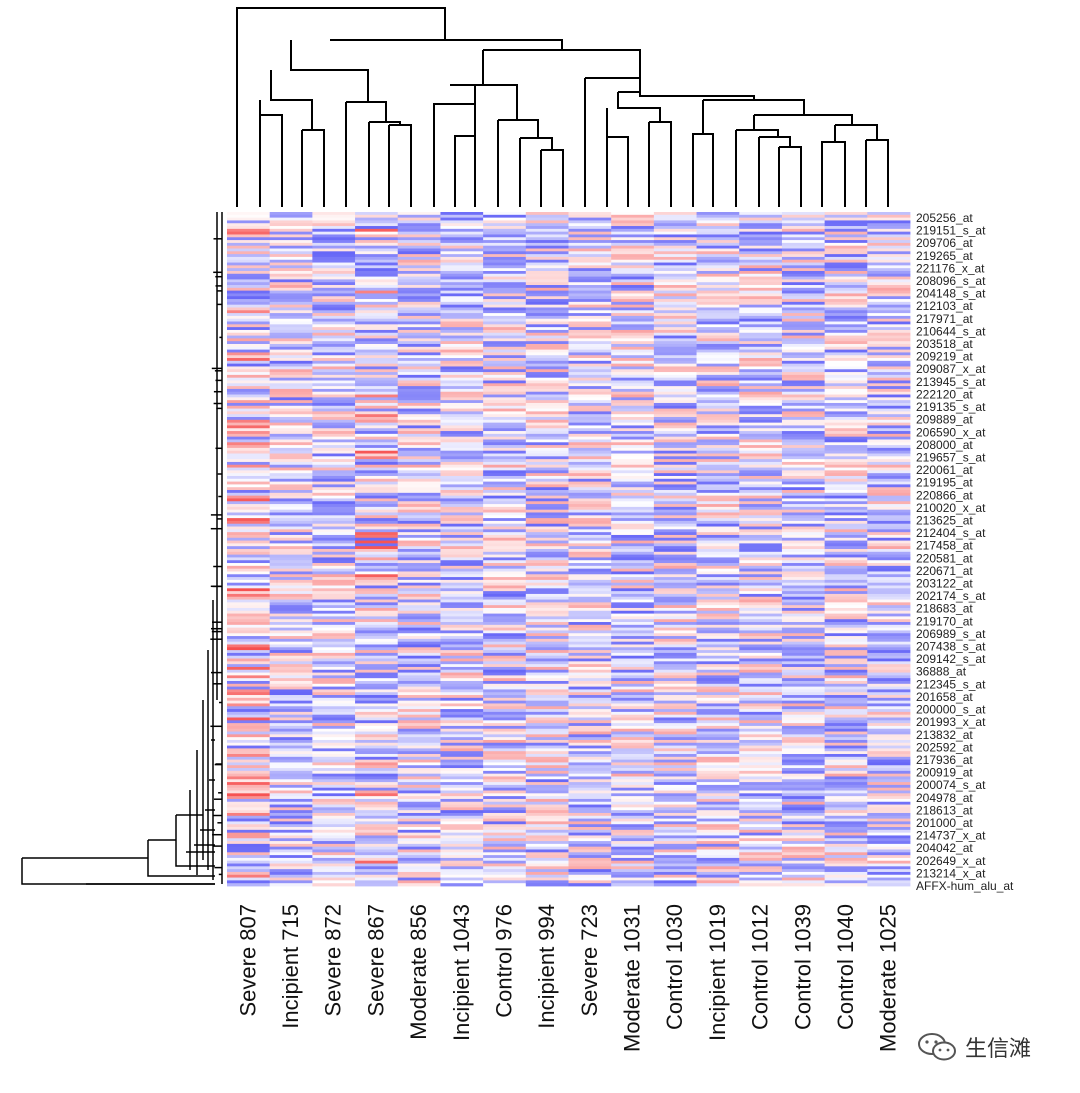 The height and width of the screenshot is (1093, 1080). I want to click on row-label: 209706_at, so click(944, 243).